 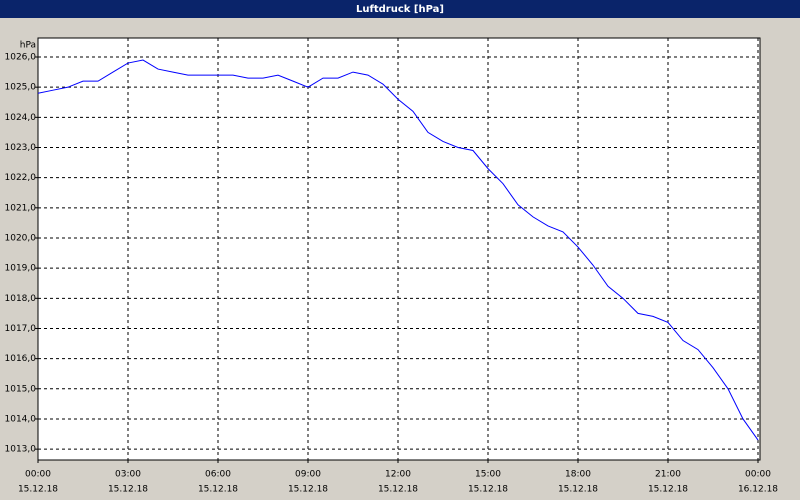 What do you see at coordinates (28, 46) in the screenshot?
I see `y-unit: hPa` at bounding box center [28, 46].